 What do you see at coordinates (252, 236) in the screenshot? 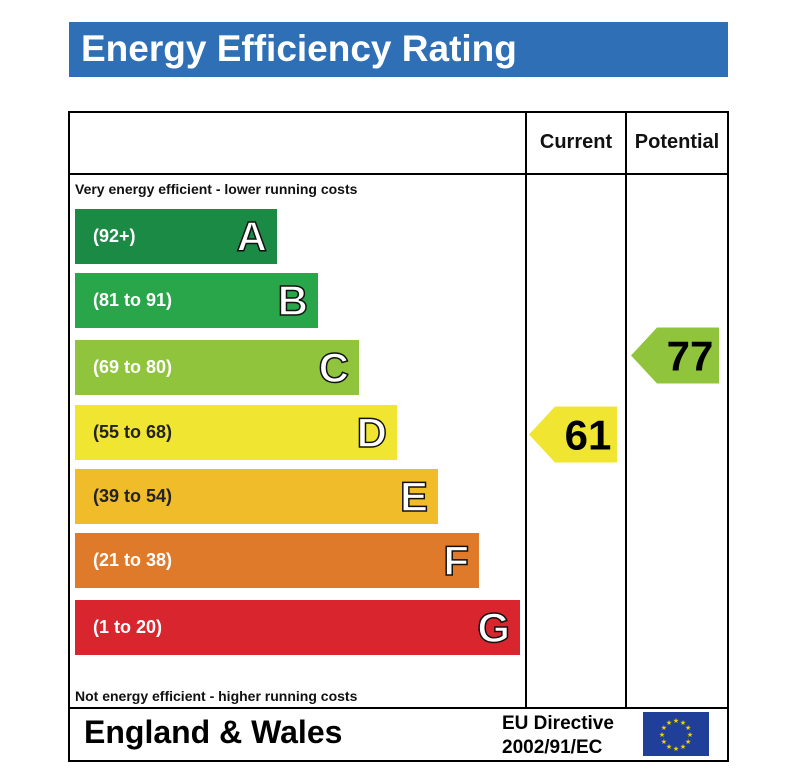
I see `band-letter: A` at bounding box center [252, 236].